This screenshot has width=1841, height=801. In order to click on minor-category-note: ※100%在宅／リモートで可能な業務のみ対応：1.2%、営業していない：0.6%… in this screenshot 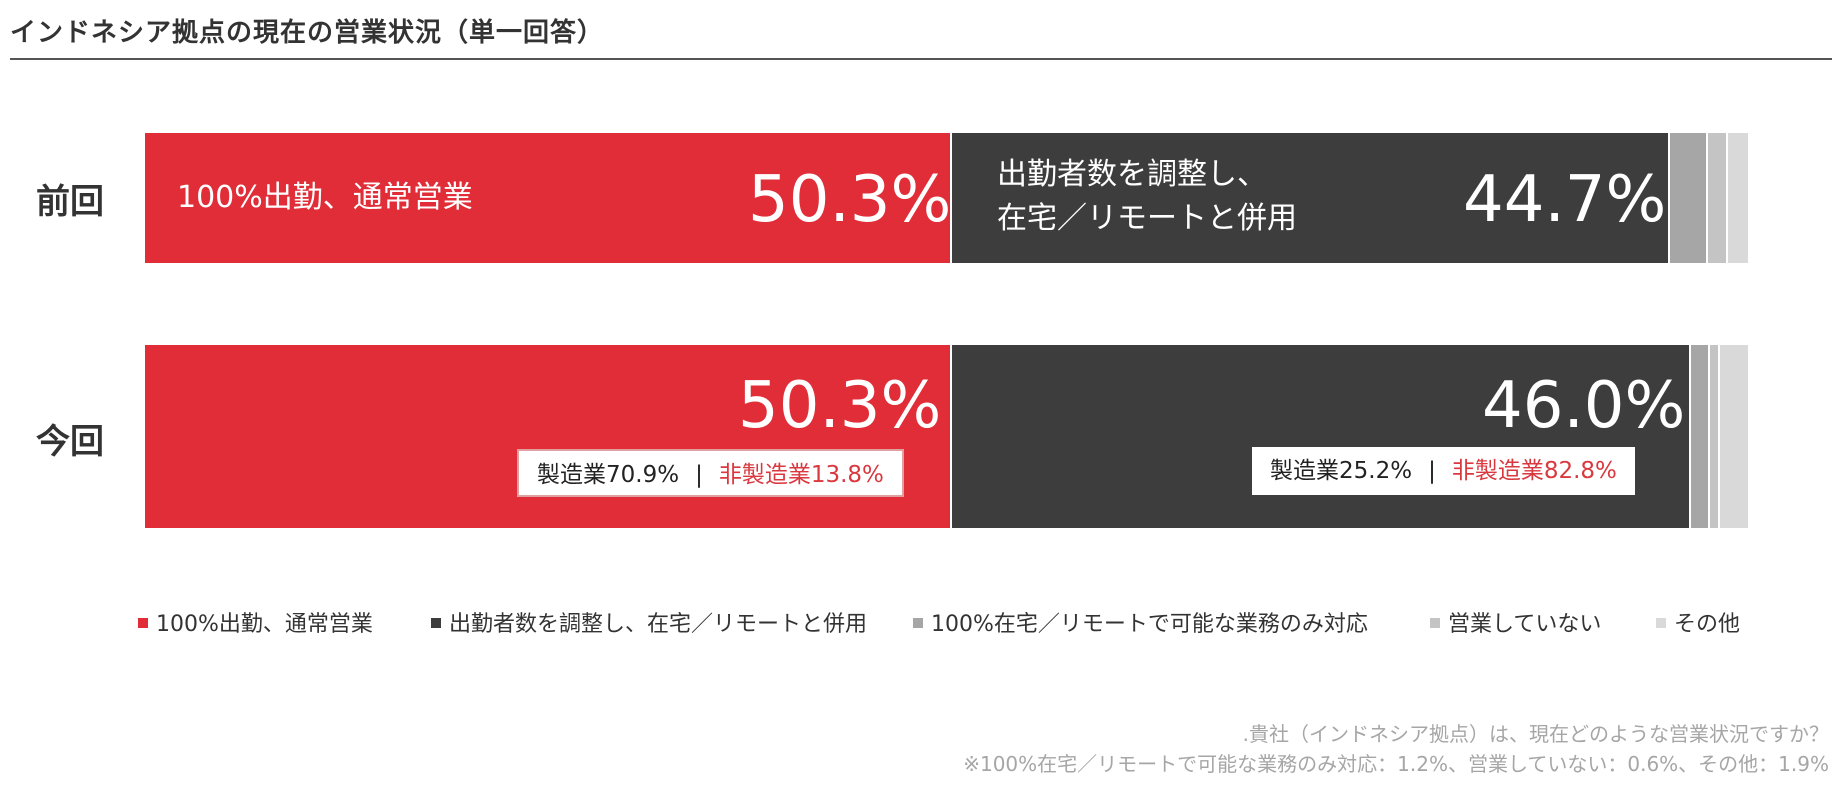, I will do `click(1396, 764)`.